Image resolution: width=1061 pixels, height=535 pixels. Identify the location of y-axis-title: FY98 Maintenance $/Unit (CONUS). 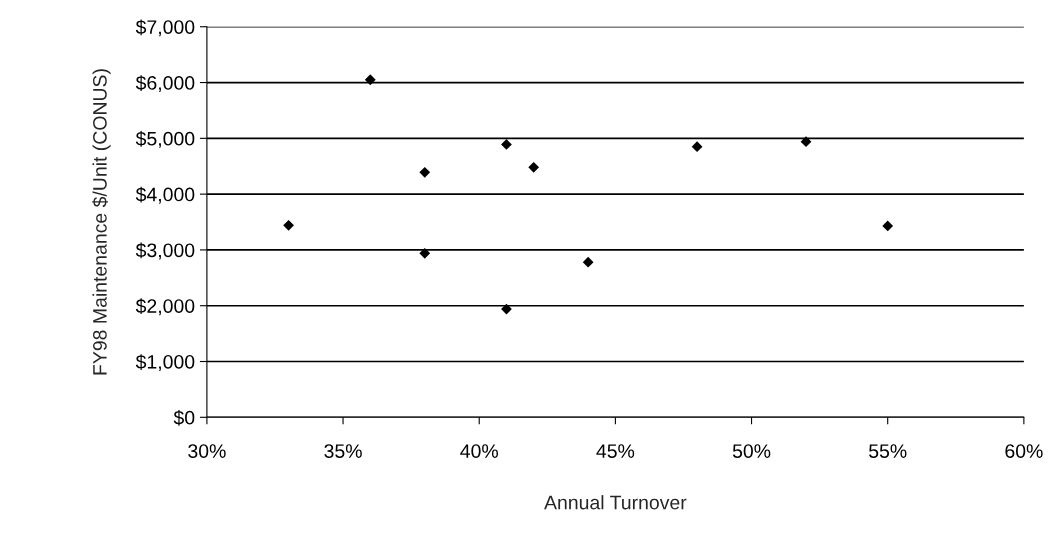
(101, 222).